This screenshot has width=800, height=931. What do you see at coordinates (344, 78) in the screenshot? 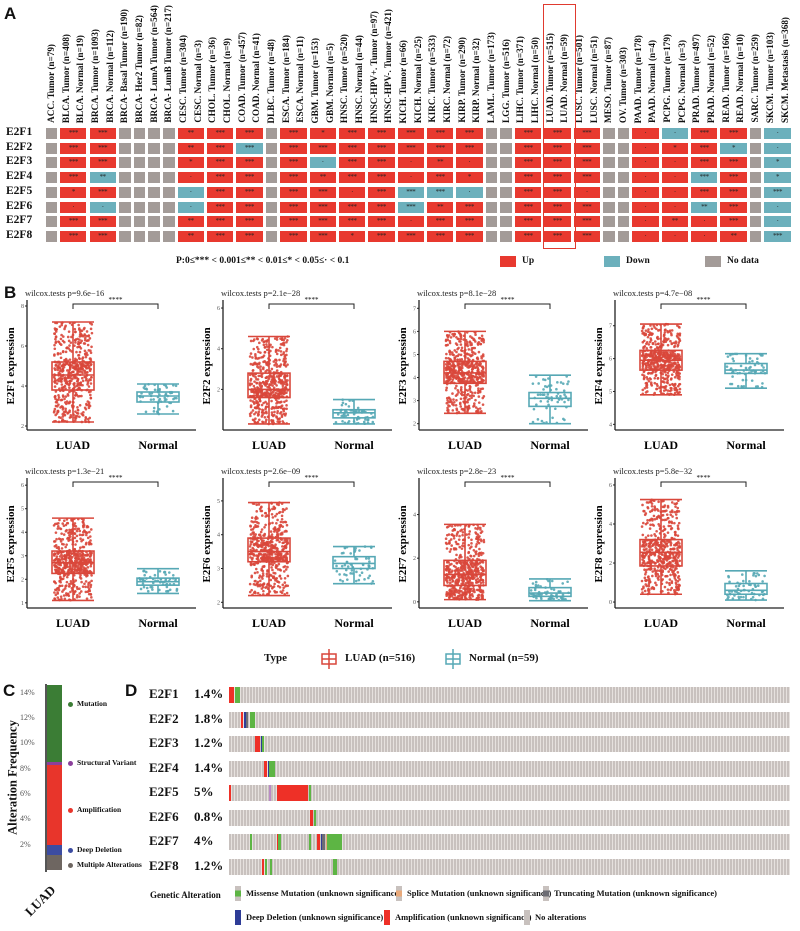
I see `column-header: HNSC. Tumor (n=520)` at bounding box center [344, 78].